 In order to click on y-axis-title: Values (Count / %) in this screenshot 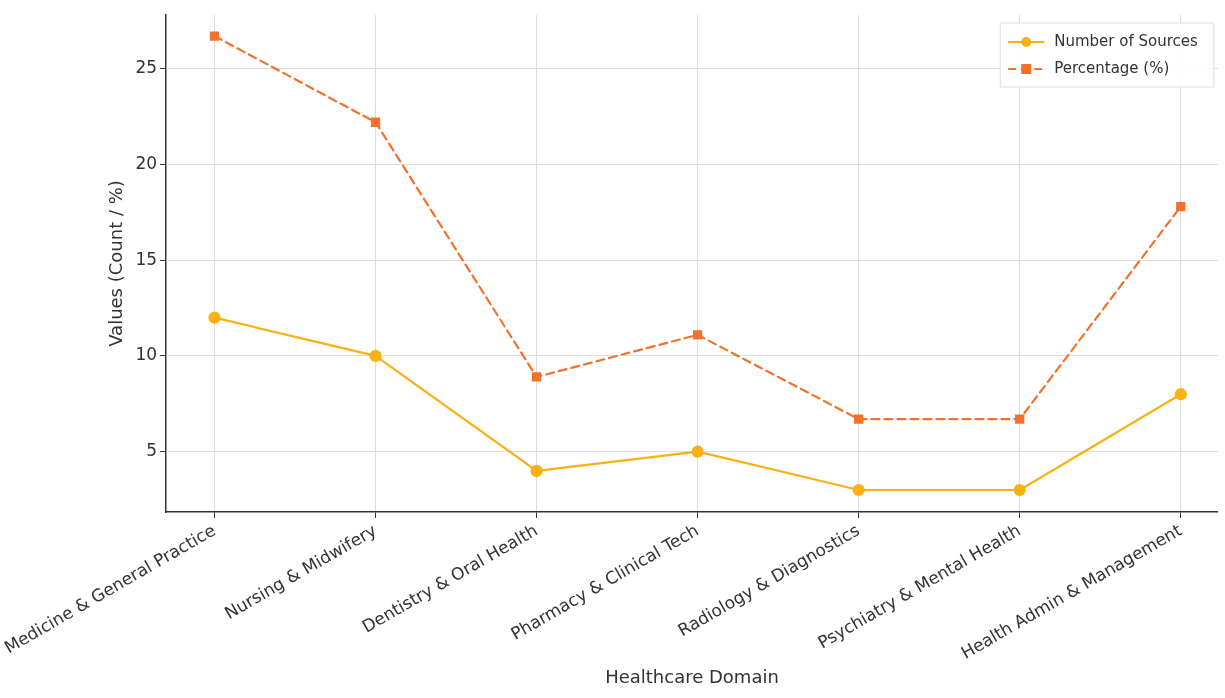, I will do `click(116, 263)`.